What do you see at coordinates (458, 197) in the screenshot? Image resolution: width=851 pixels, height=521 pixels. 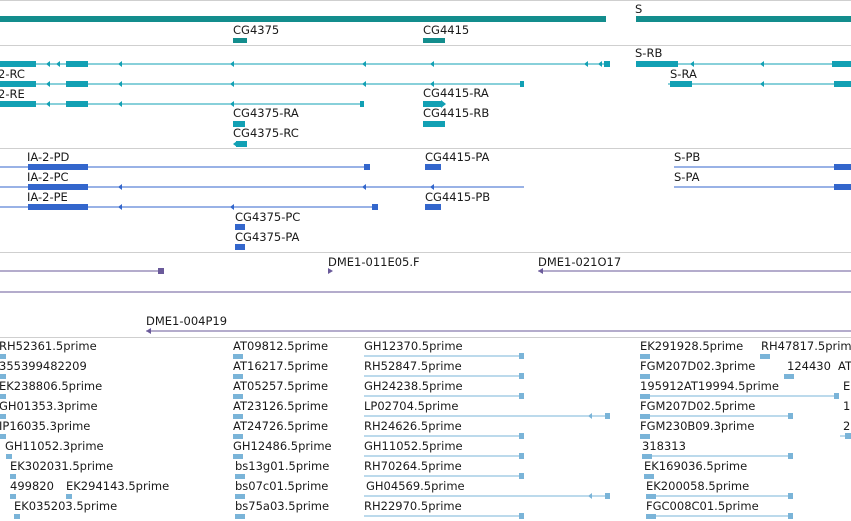 I see `protein-label: CG4415-PB` at bounding box center [458, 197].